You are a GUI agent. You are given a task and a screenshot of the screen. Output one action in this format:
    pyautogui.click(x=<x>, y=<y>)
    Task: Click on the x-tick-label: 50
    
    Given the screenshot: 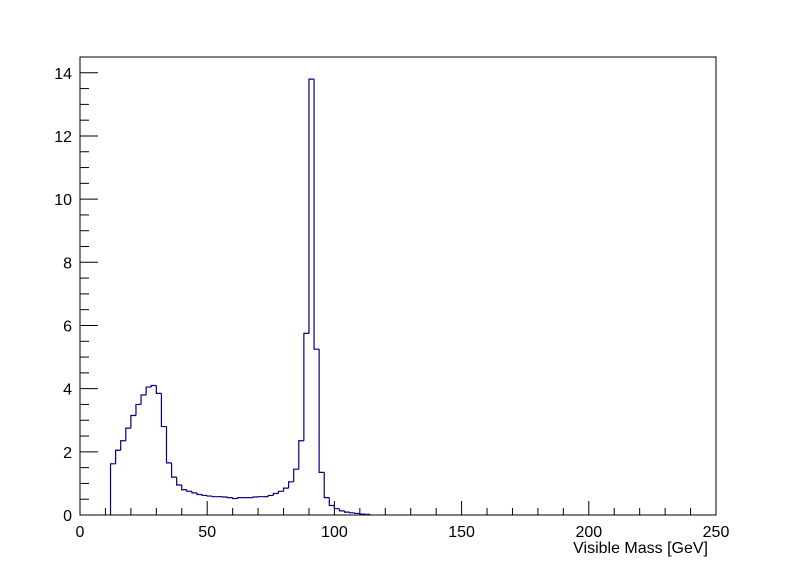 What is the action you would take?
    pyautogui.click(x=207, y=532)
    